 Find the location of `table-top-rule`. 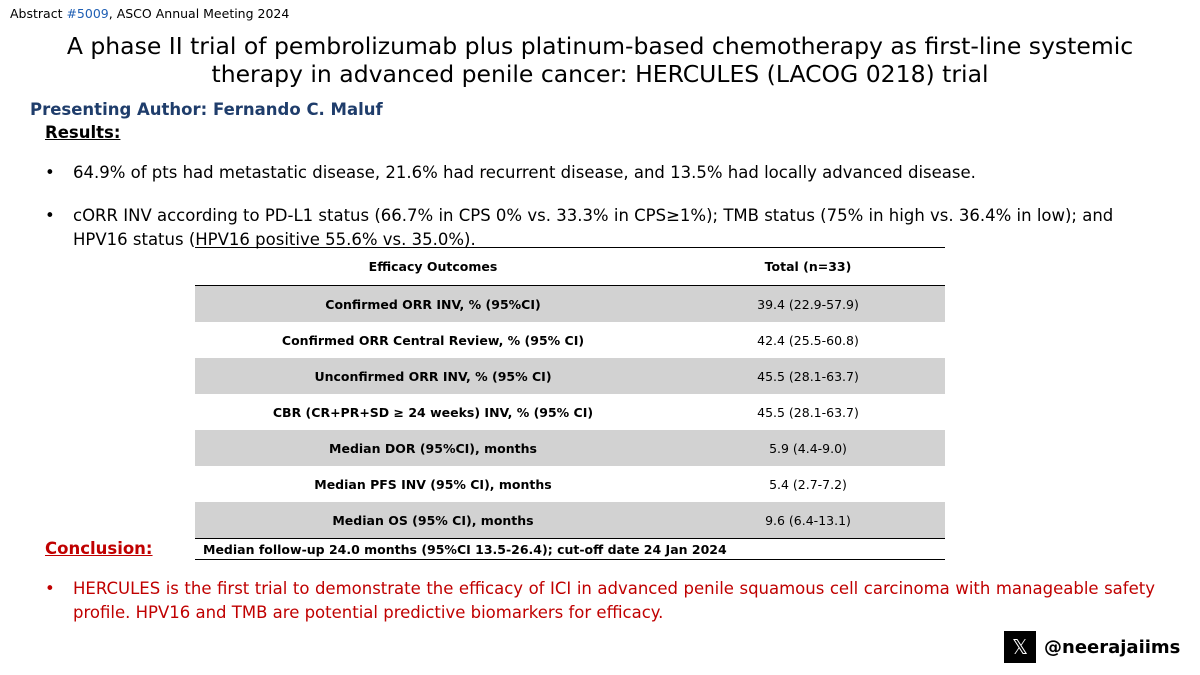

table-top-rule is located at coordinates (570, 247).